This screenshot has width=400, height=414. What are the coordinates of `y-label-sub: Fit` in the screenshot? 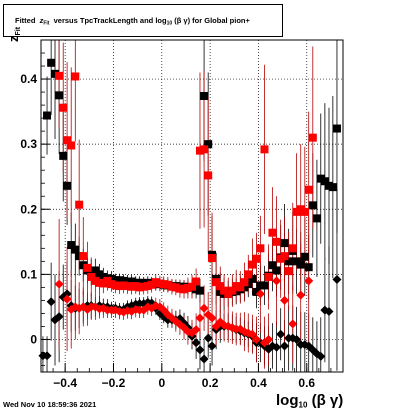 It's located at (19, 31).